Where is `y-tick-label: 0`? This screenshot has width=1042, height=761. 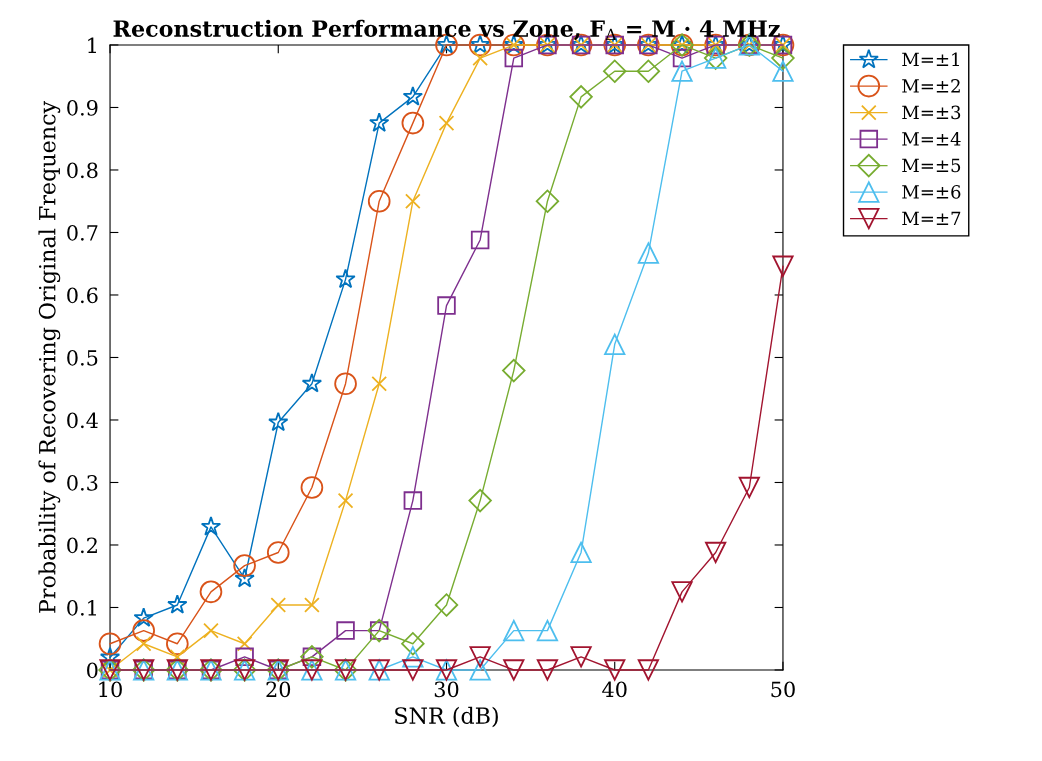
y-tick-label: 0 is located at coordinates (92, 670).